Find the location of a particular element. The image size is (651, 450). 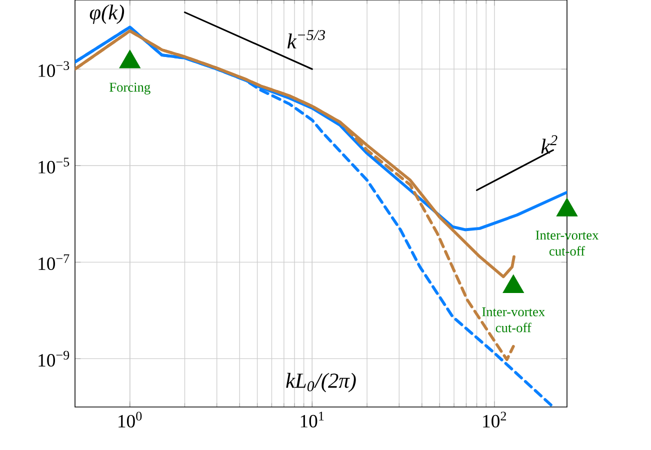

y-tick-label: 10$^{−3}$ is located at coordinates (54, 69).